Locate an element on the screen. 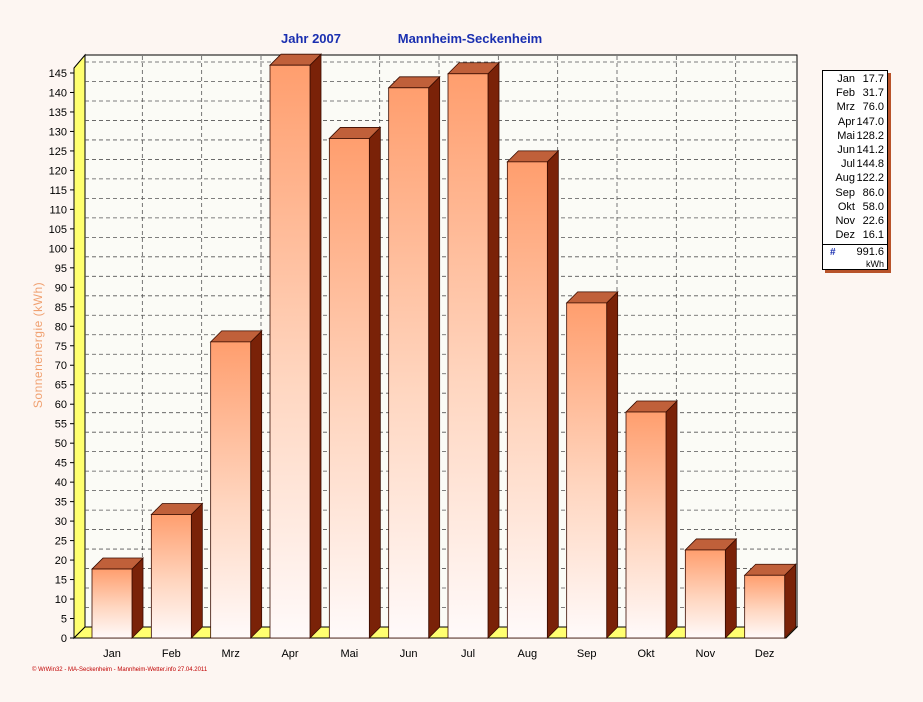 Image resolution: width=923 pixels, height=702 pixels. x-tick-label: Feb is located at coordinates (171, 654).